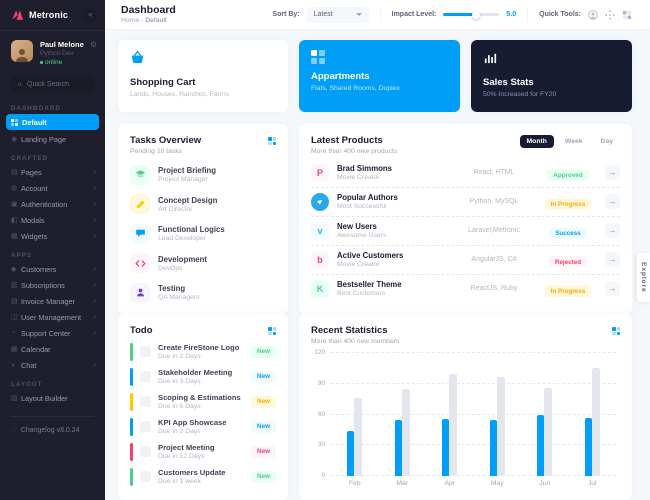  I want to click on user-management-icon: ◫, so click(14, 317).